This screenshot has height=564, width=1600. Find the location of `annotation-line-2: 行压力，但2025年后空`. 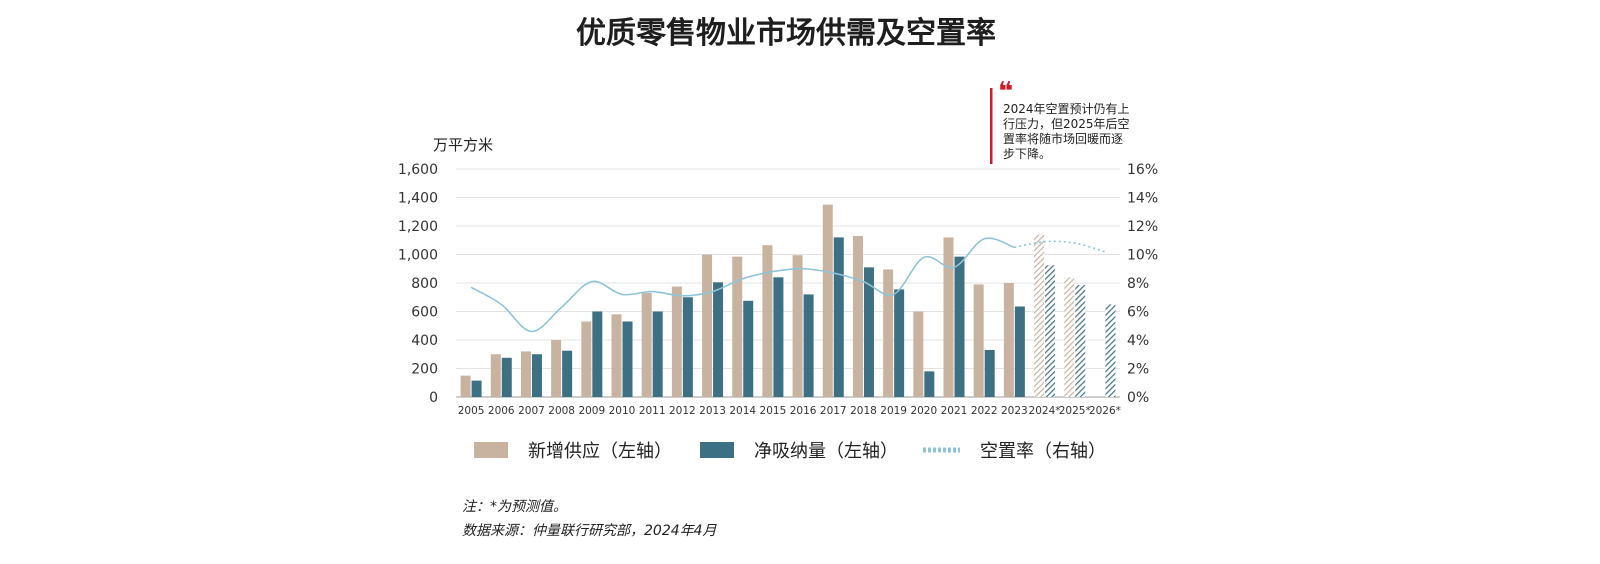

annotation-line-2: 行压力，但2025年后空 is located at coordinates (1066, 124).